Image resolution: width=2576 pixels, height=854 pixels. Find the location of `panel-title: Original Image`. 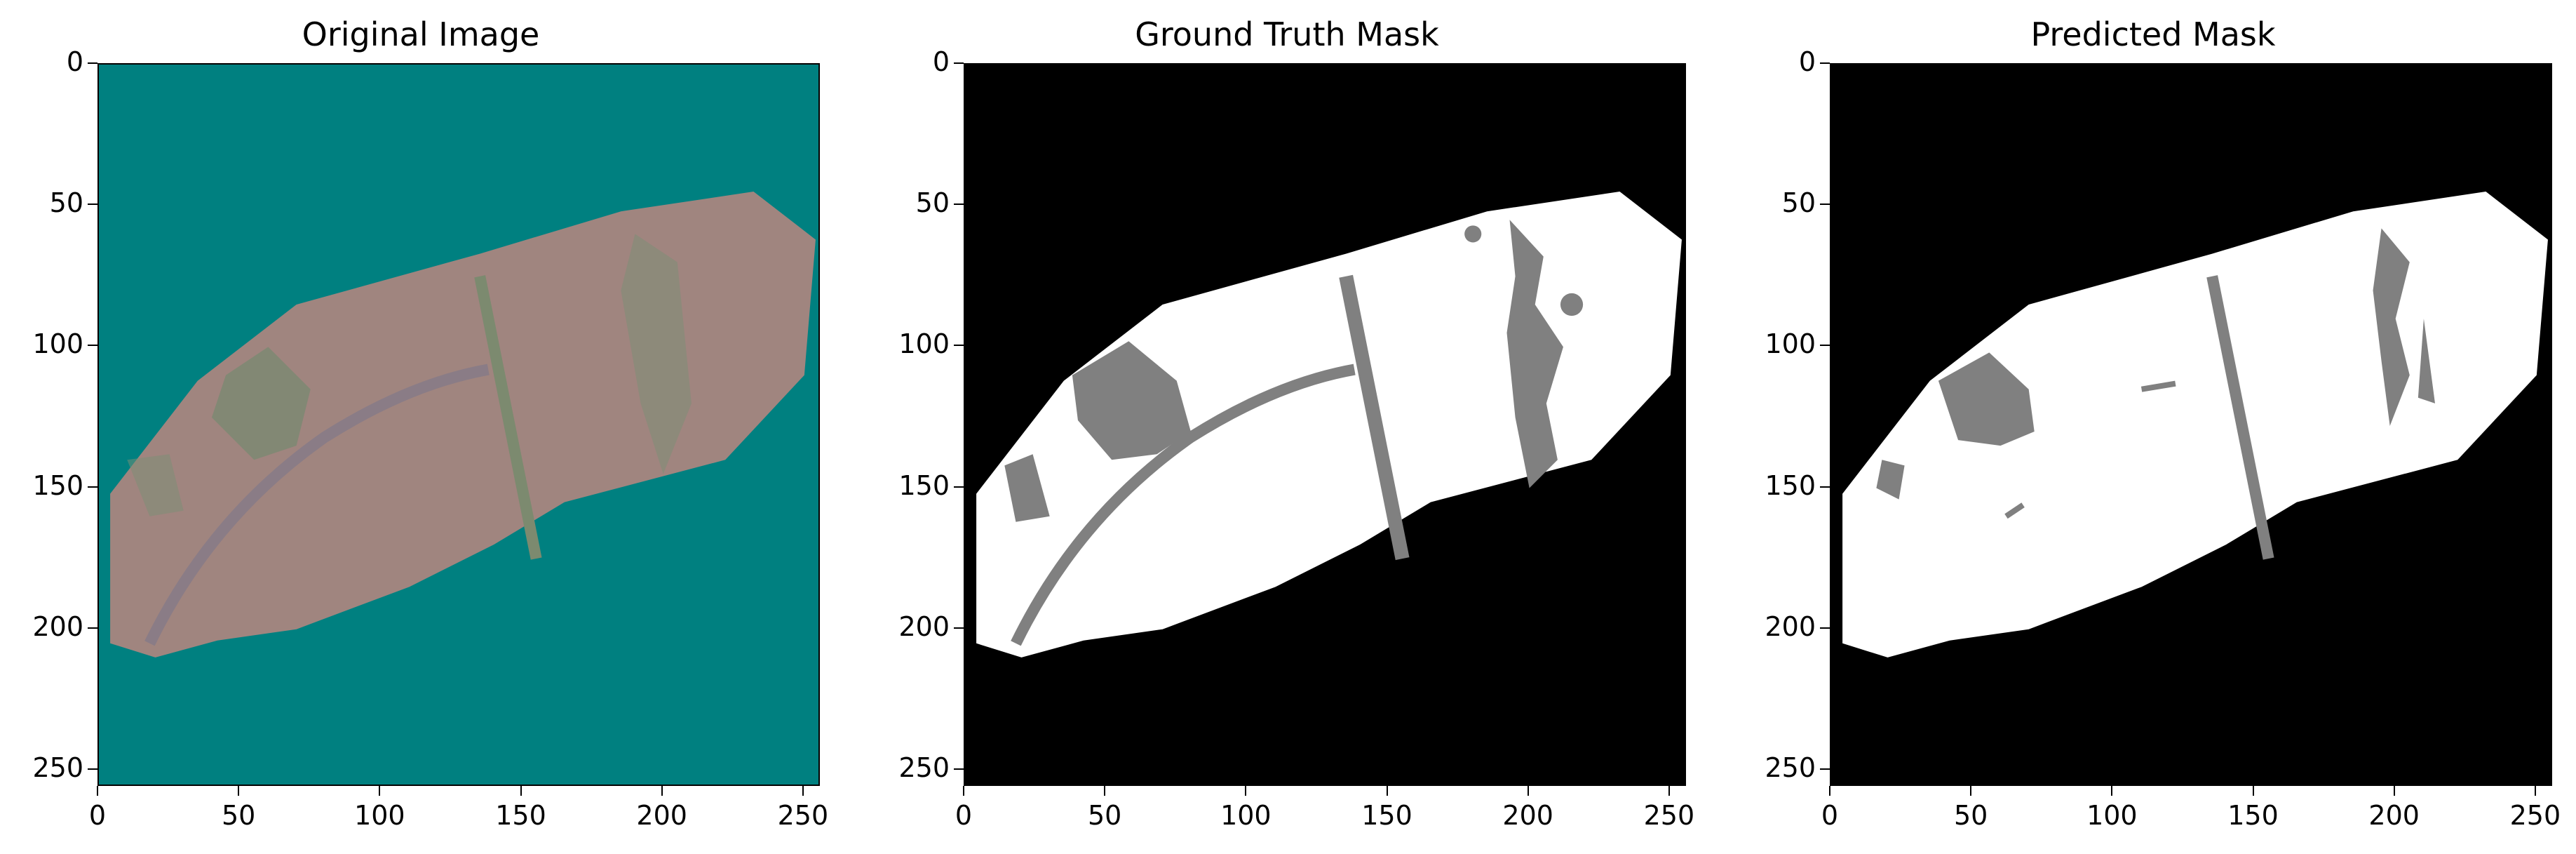

panel-title: Original Image is located at coordinates (421, 34).